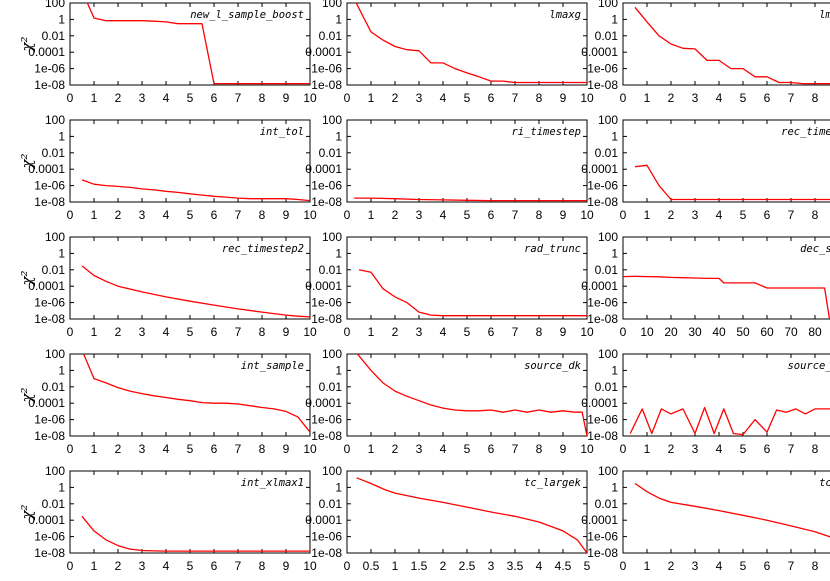 The width and height of the screenshot is (830, 581). Describe the element at coordinates (808, 366) in the screenshot. I see `panel-title: source_kmin` at that location.